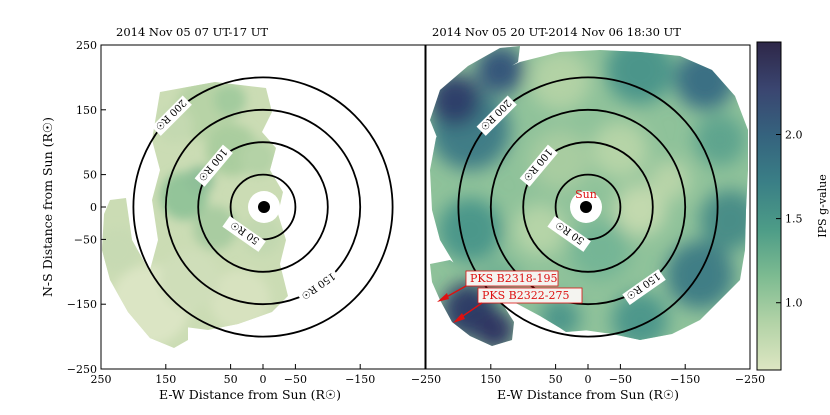 This screenshot has width=830, height=415. Describe the element at coordinates (794, 303) in the screenshot. I see `colorbar-tick-label: 1.0` at that location.